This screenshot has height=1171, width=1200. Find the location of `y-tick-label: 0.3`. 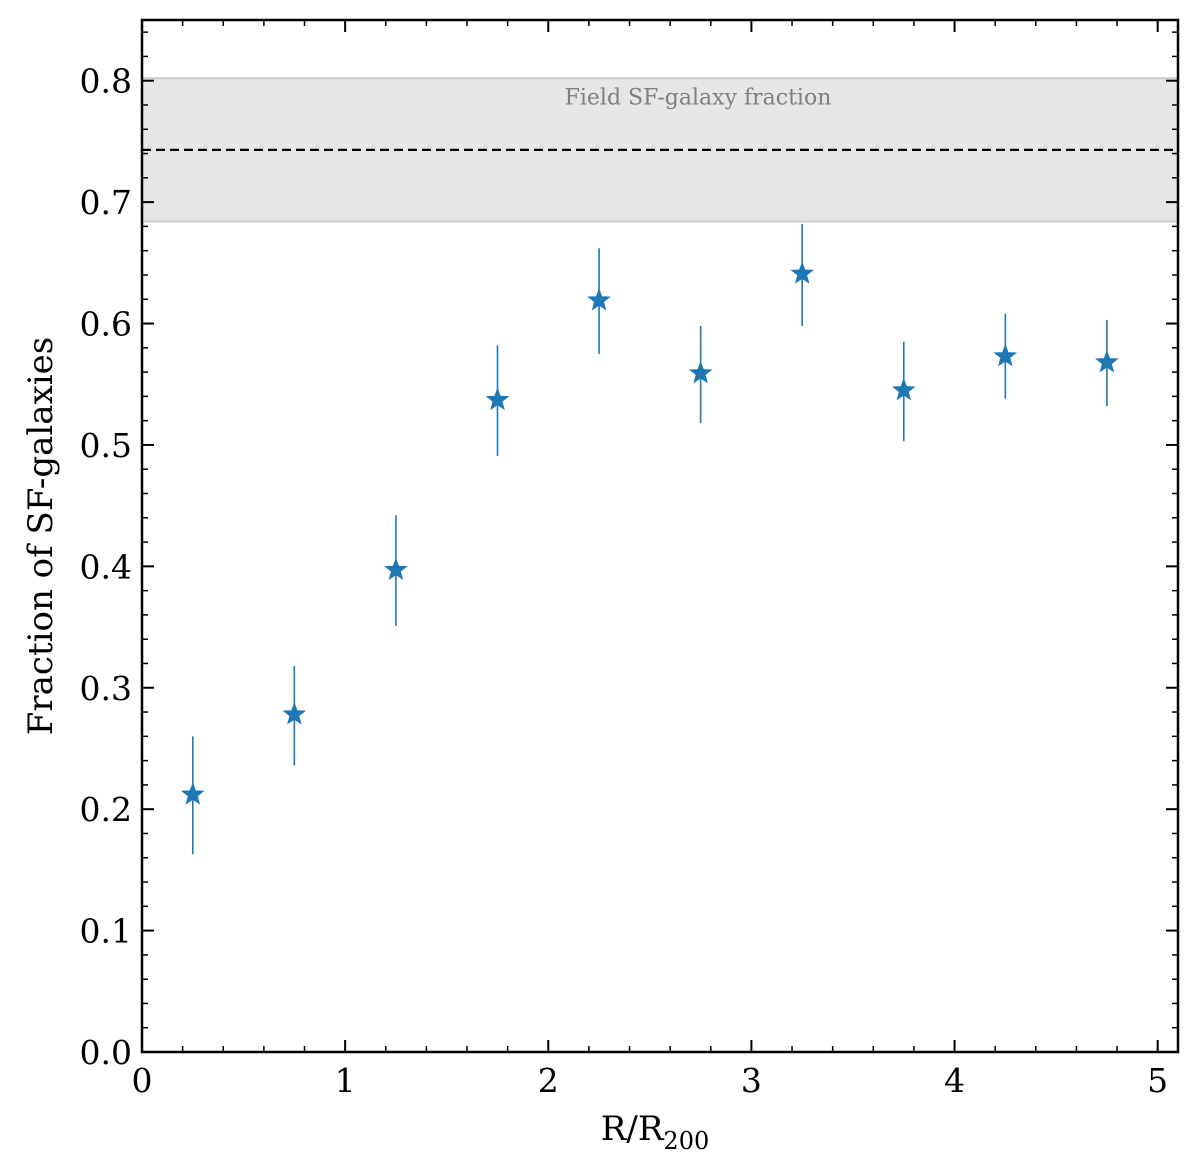

y-tick-label: 0.3 is located at coordinates (106, 688).